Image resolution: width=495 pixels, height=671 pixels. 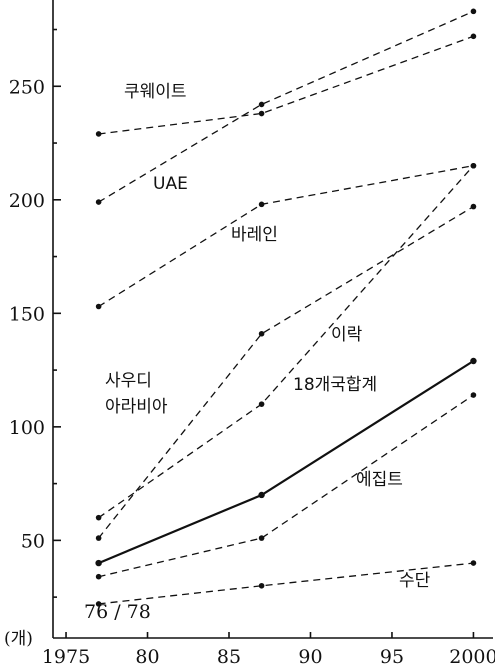 I want to click on series-label: 에집트, so click(x=379, y=480).